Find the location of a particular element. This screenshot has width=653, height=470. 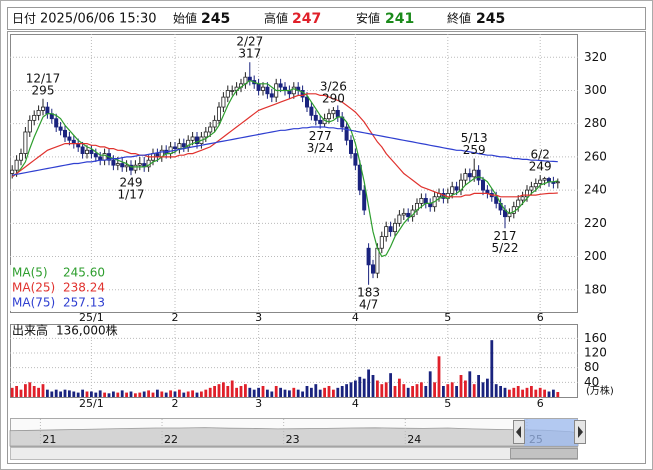

annotation-value: 183 is located at coordinates (368, 292).